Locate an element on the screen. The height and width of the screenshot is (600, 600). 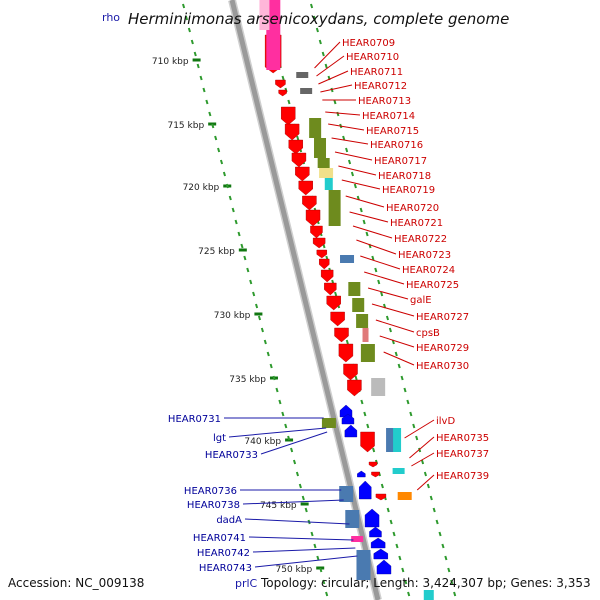
gene-label-hear0729: HEAR0729 is located at coordinates (442, 348).